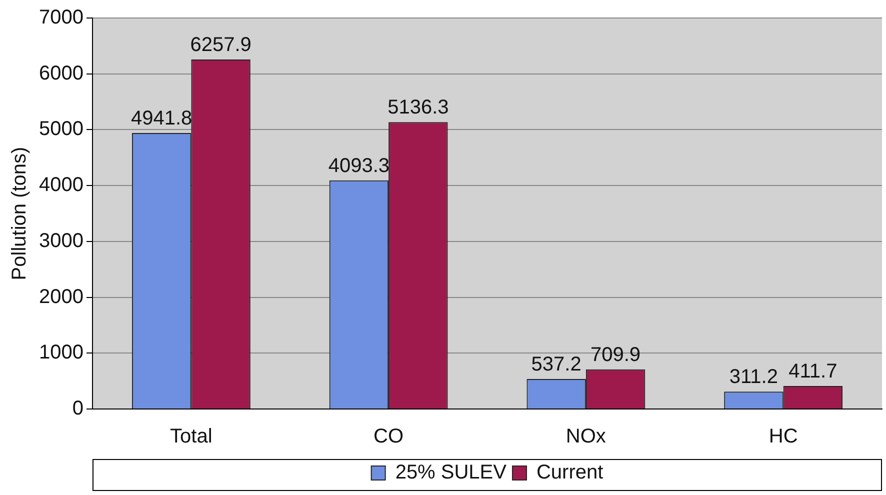 The image size is (886, 495). What do you see at coordinates (570, 473) in the screenshot?
I see `legend-label: Current` at bounding box center [570, 473].